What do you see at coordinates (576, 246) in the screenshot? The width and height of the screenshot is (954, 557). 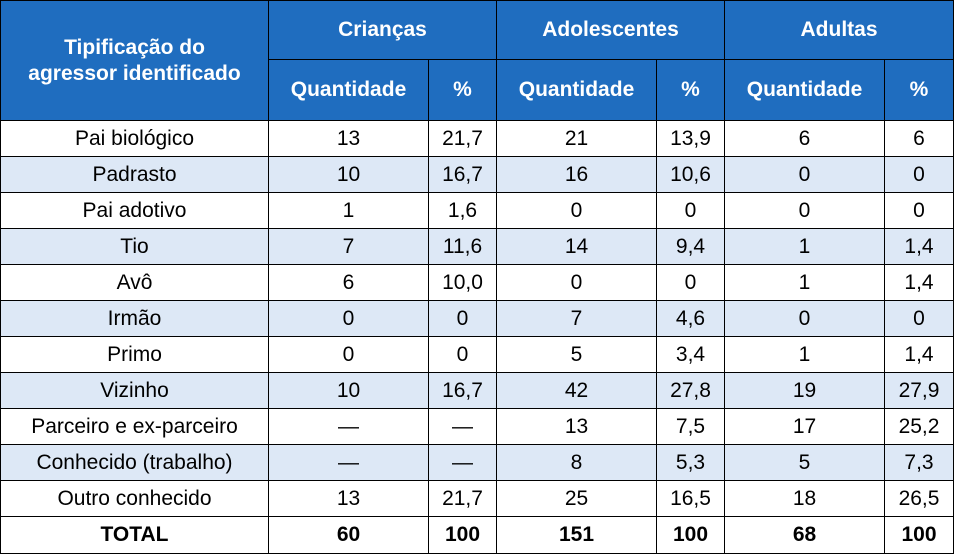 I see `cell: 14` at bounding box center [576, 246].